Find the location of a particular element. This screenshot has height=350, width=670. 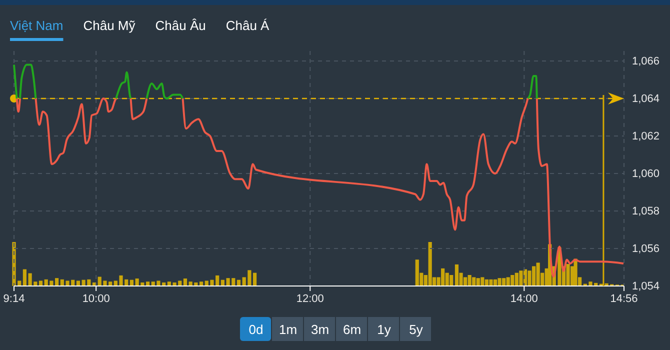

y-tick-label: 1,062 is located at coordinates (646, 136).